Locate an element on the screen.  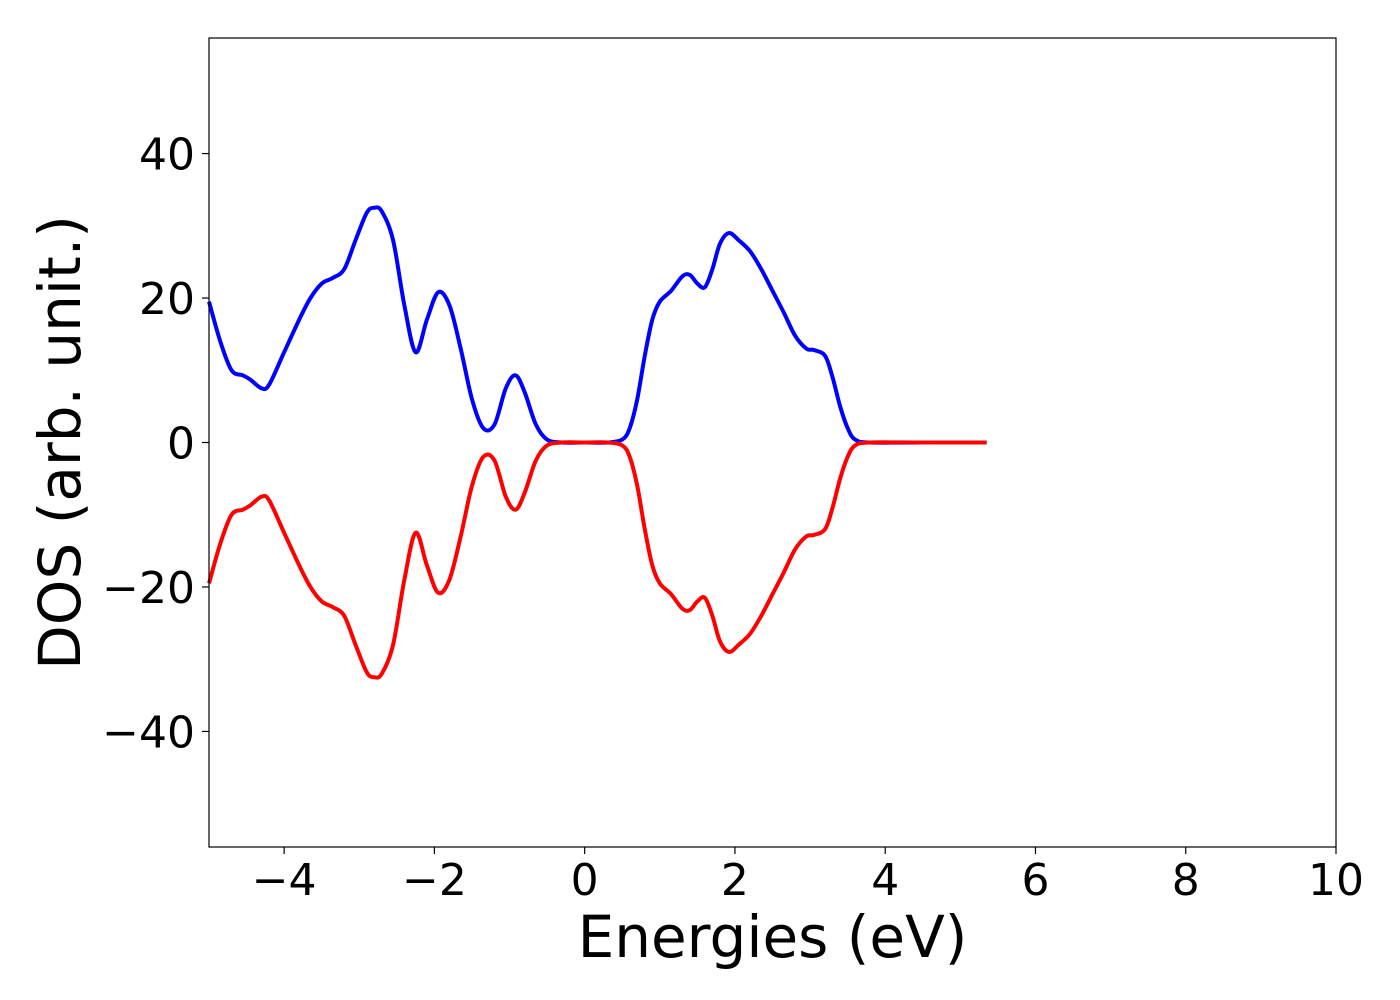
y-tick-label: −20 is located at coordinates (148, 588).